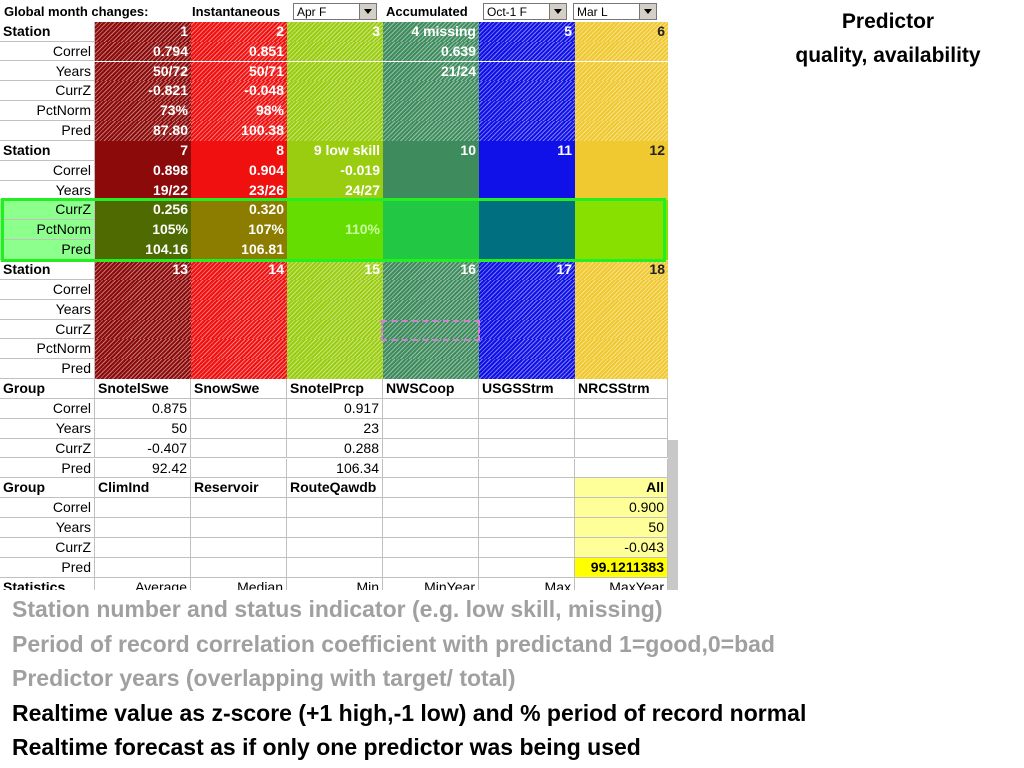  What do you see at coordinates (239, 583) in the screenshot?
I see `cell: Median` at bounding box center [239, 583].